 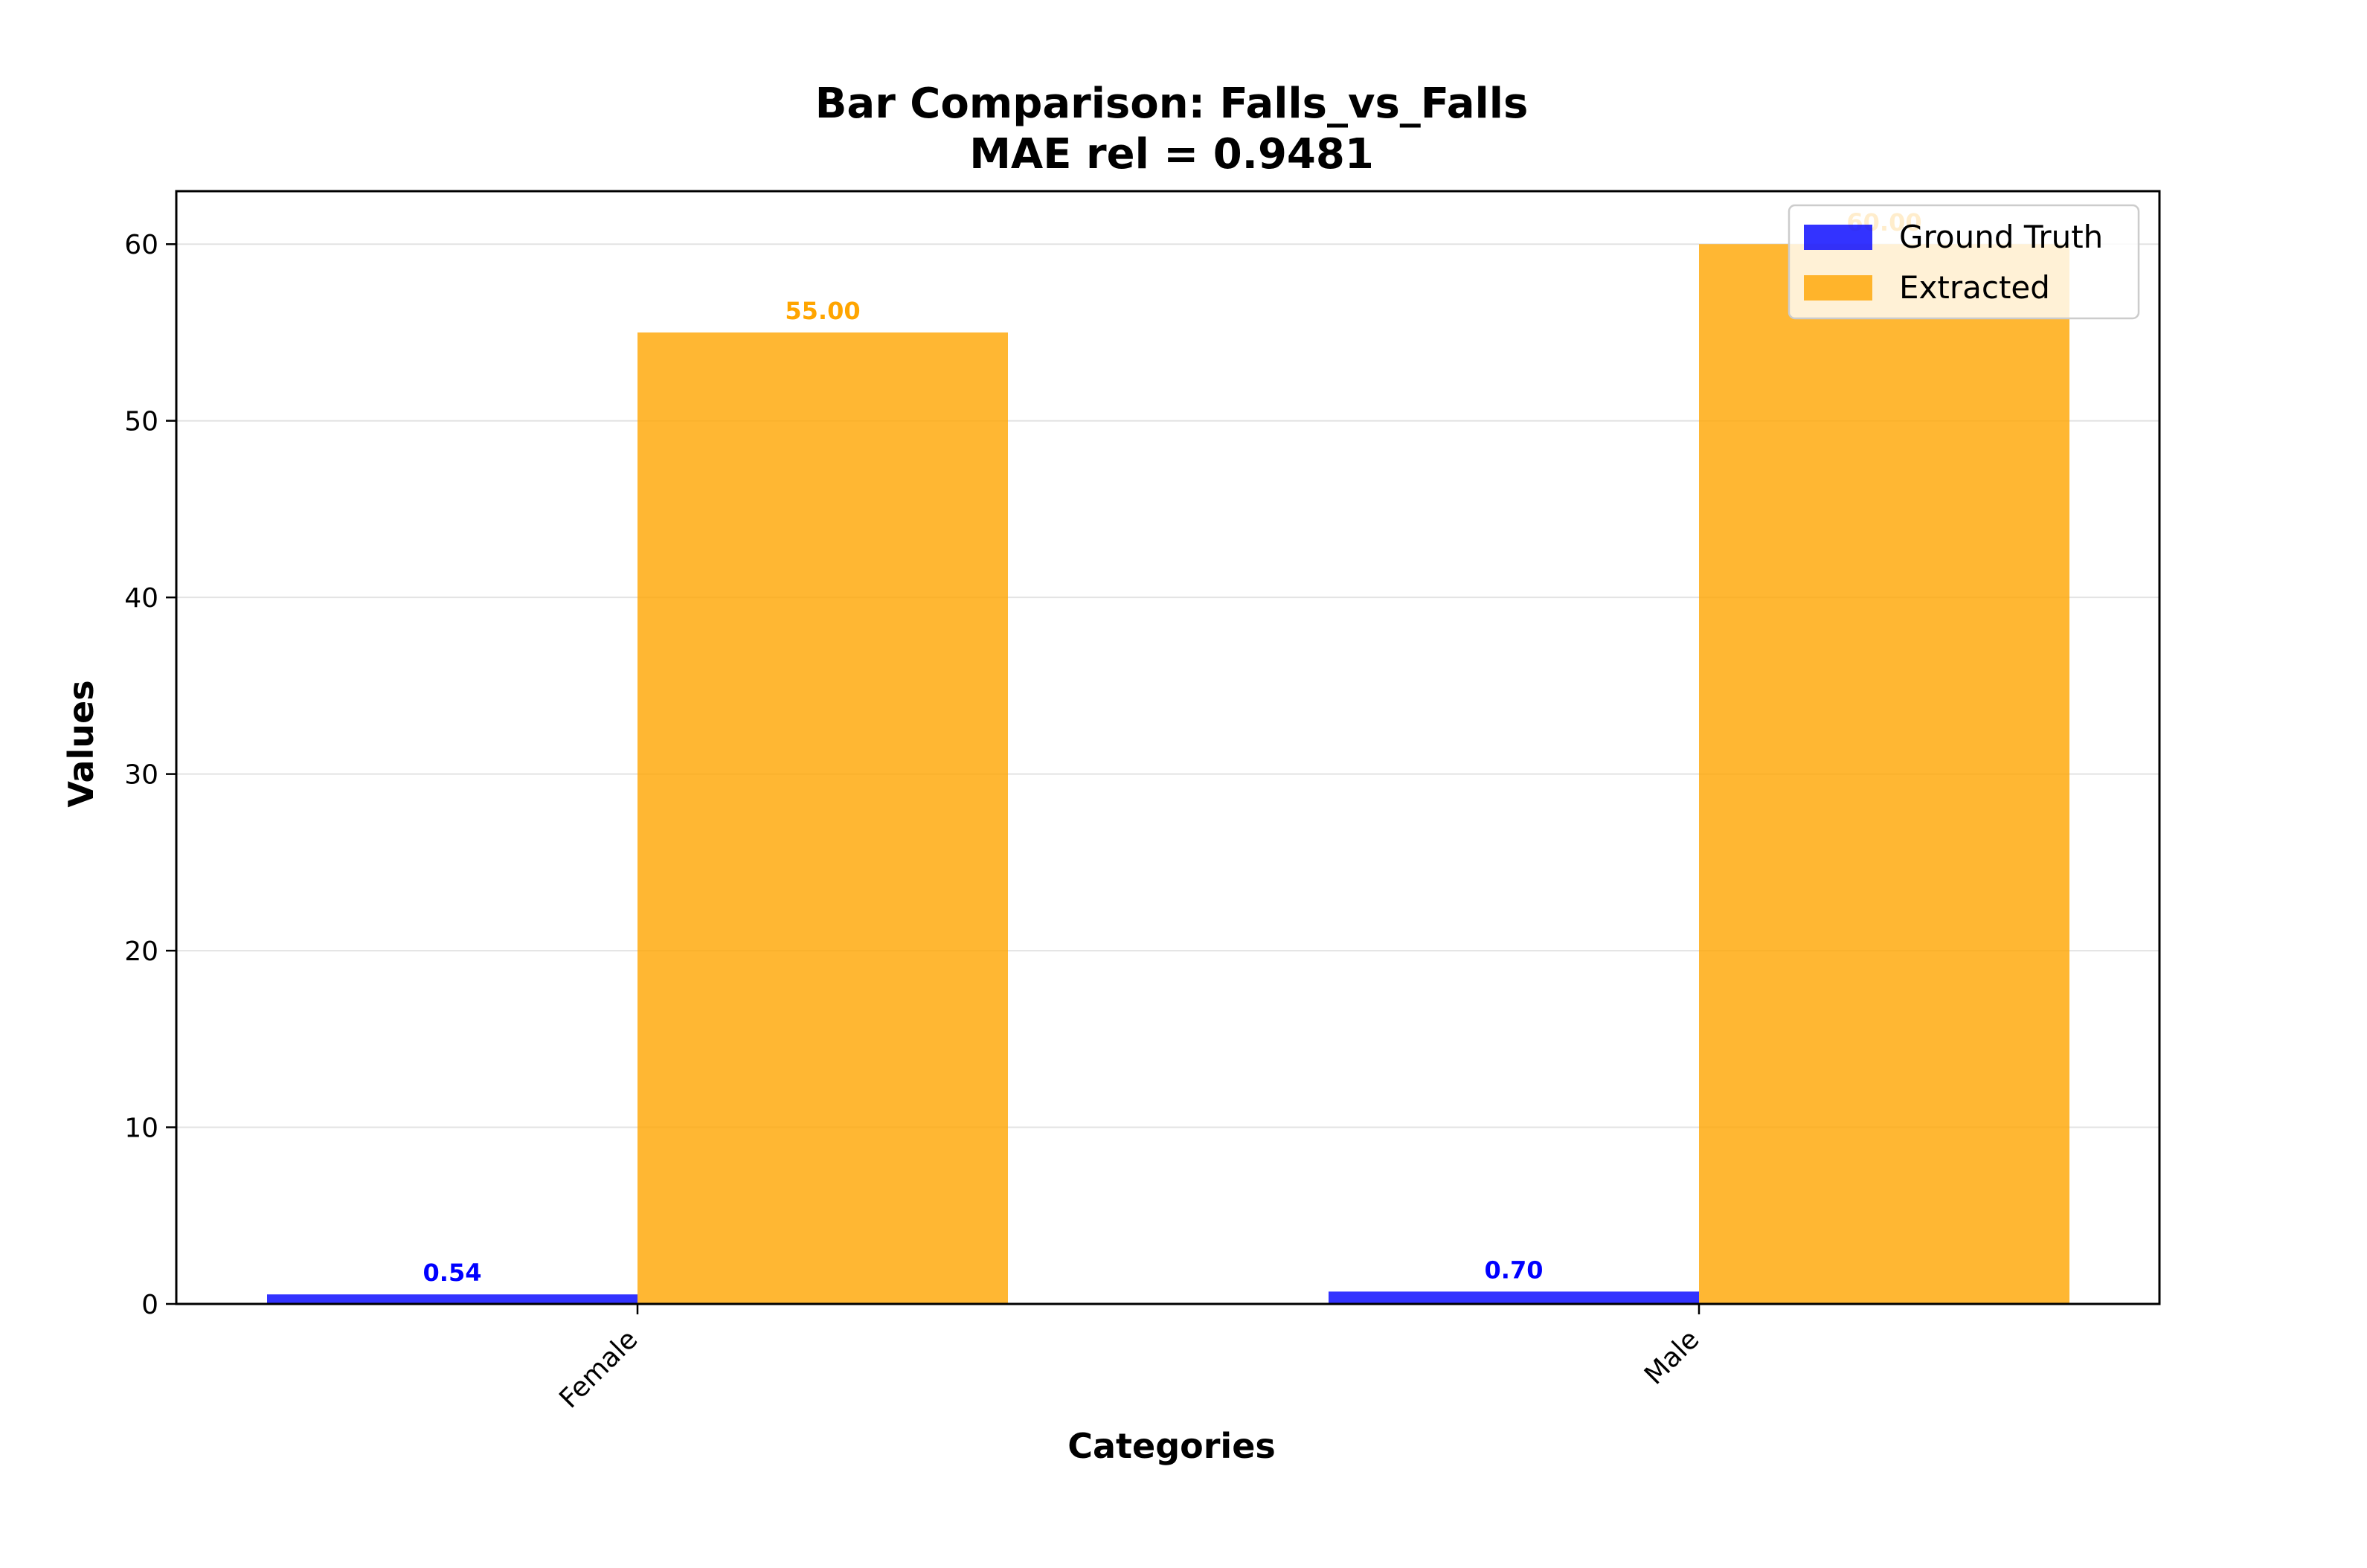 I want to click on bar-ground-truth-female, so click(x=452, y=1299).